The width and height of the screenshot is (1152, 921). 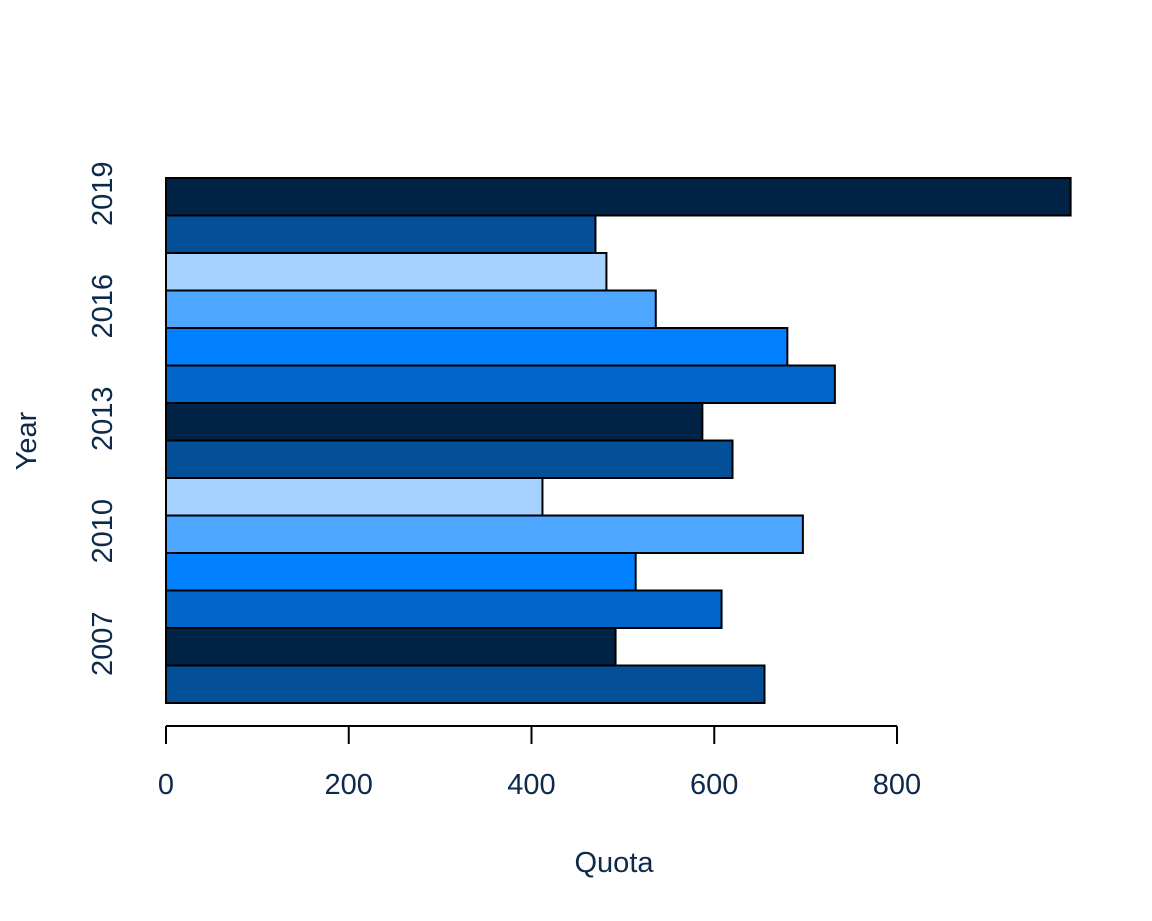 I want to click on x-axis: 0 200 400 600 800, so click(x=539, y=763).